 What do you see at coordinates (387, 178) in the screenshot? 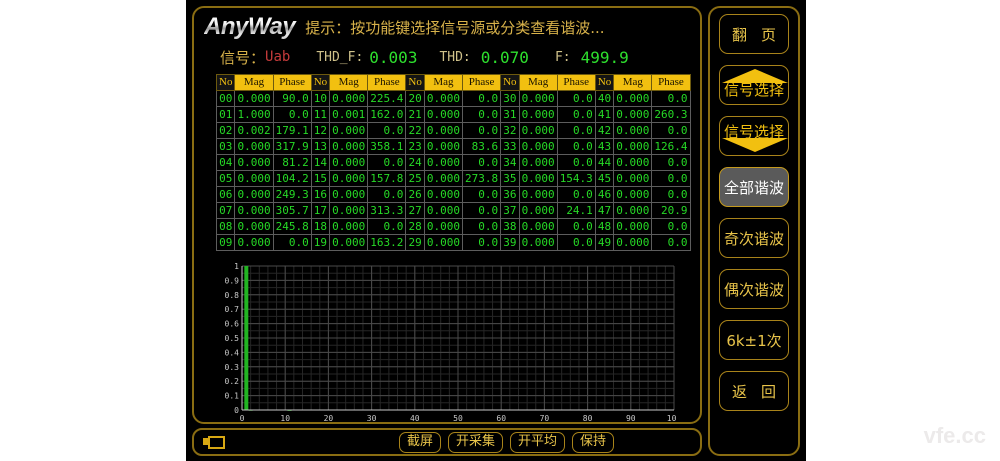
I see `harmonics-cell-phase: 157.8` at bounding box center [387, 178].